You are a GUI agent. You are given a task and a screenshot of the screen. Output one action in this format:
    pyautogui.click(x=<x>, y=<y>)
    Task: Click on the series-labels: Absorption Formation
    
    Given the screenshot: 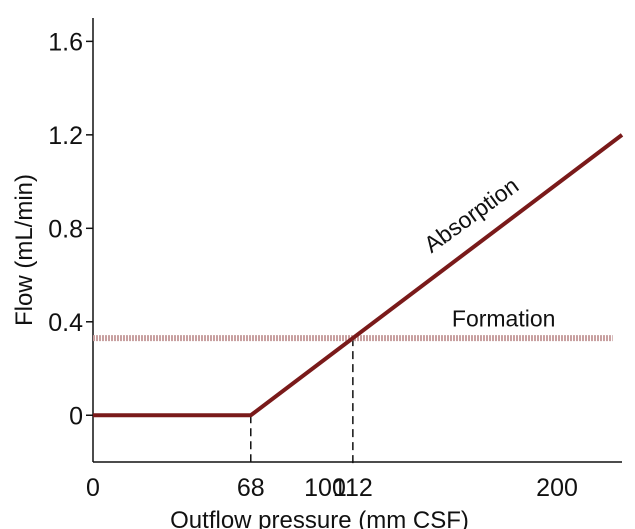 What is the action you would take?
    pyautogui.click(x=487, y=251)
    